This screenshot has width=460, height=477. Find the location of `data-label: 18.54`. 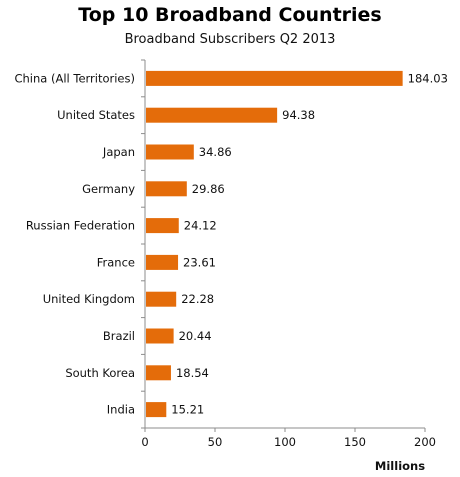

data-label: 18.54 is located at coordinates (192, 373).